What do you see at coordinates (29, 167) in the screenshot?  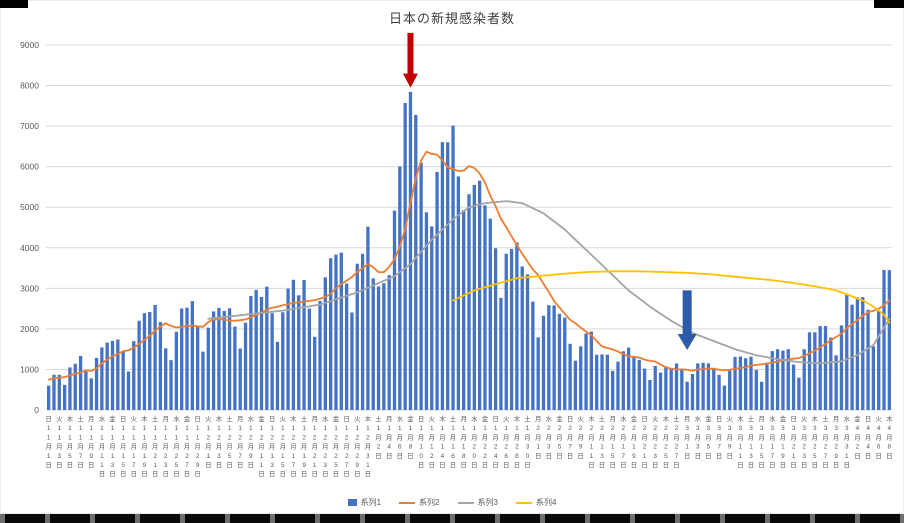 I see `y-tick-label: 6000` at bounding box center [29, 167].